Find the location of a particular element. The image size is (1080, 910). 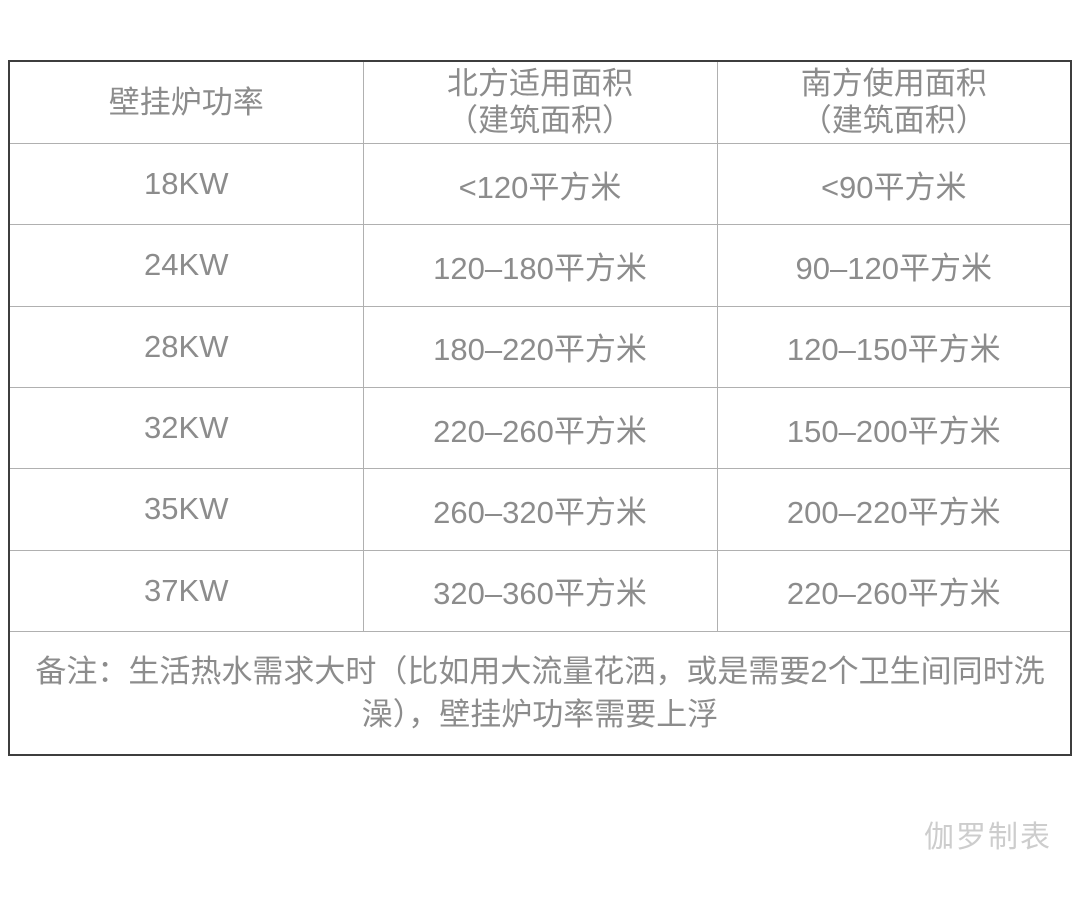

cell-south-area: 90–120平方米 is located at coordinates (894, 265).